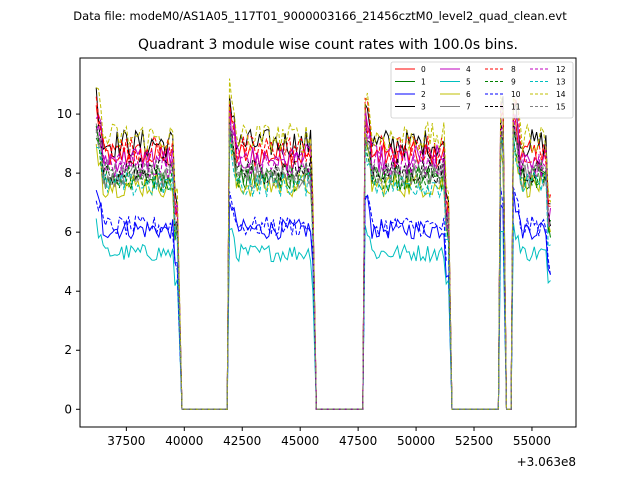  What do you see at coordinates (474, 441) in the screenshot?
I see `x-tick-label: 52500` at bounding box center [474, 441].